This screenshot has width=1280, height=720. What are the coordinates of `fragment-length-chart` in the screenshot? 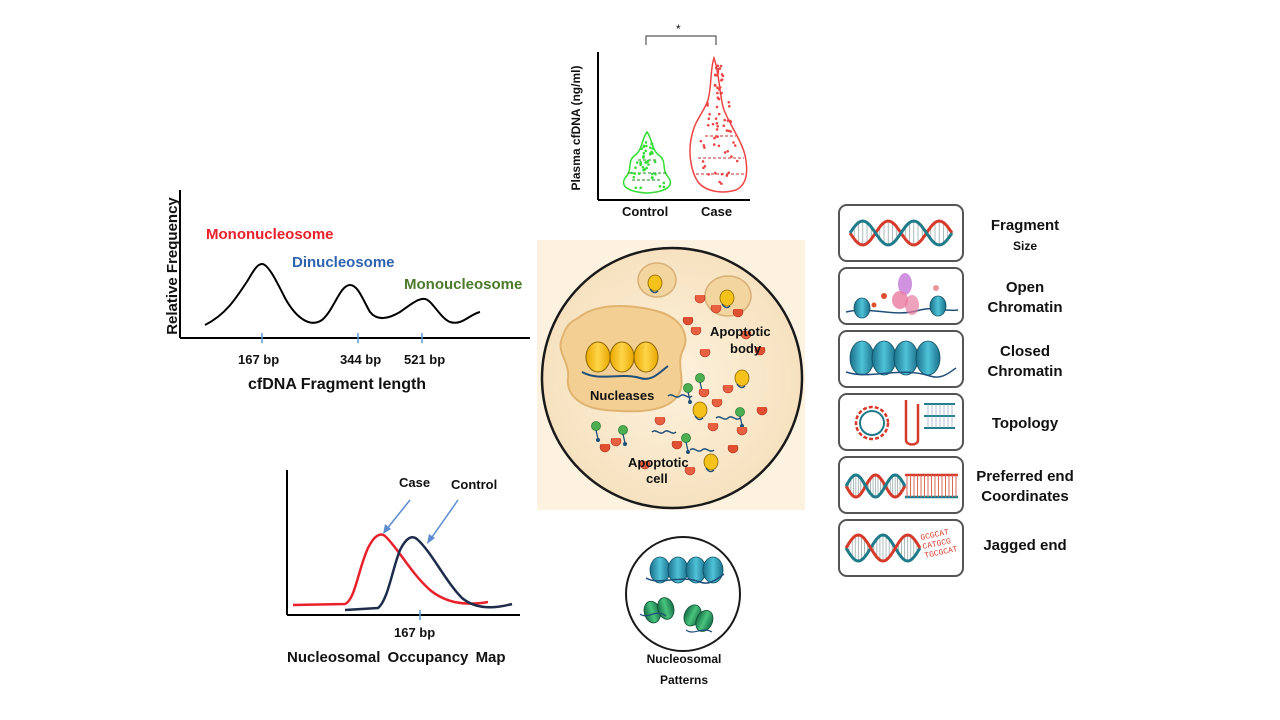 It's located at (354, 266).